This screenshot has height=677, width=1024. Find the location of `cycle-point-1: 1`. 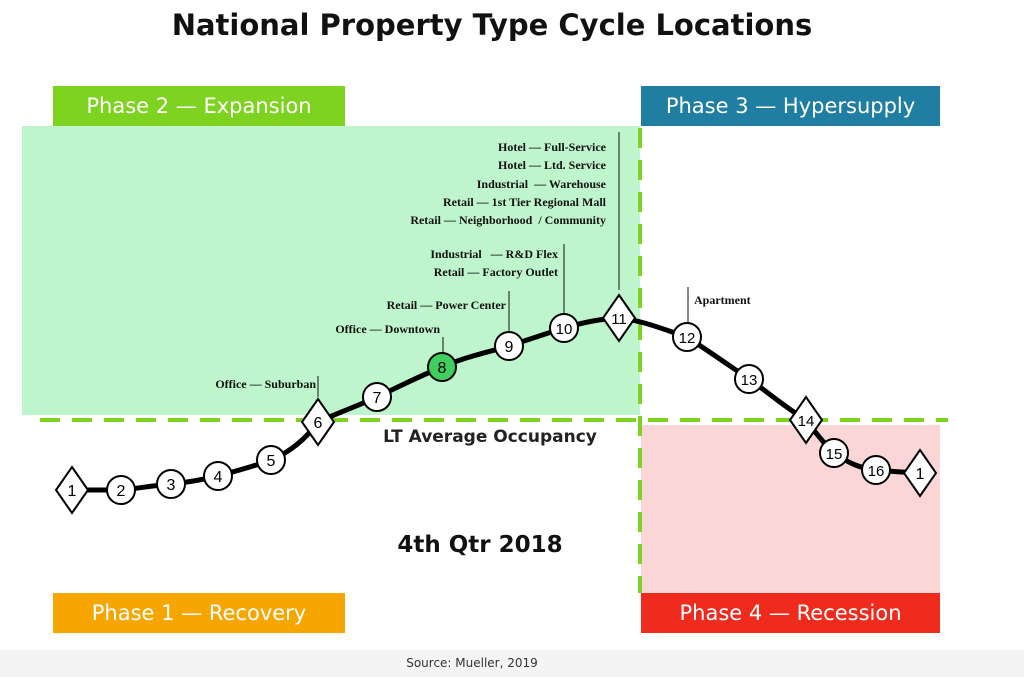

cycle-point-1: 1 is located at coordinates (72, 490).